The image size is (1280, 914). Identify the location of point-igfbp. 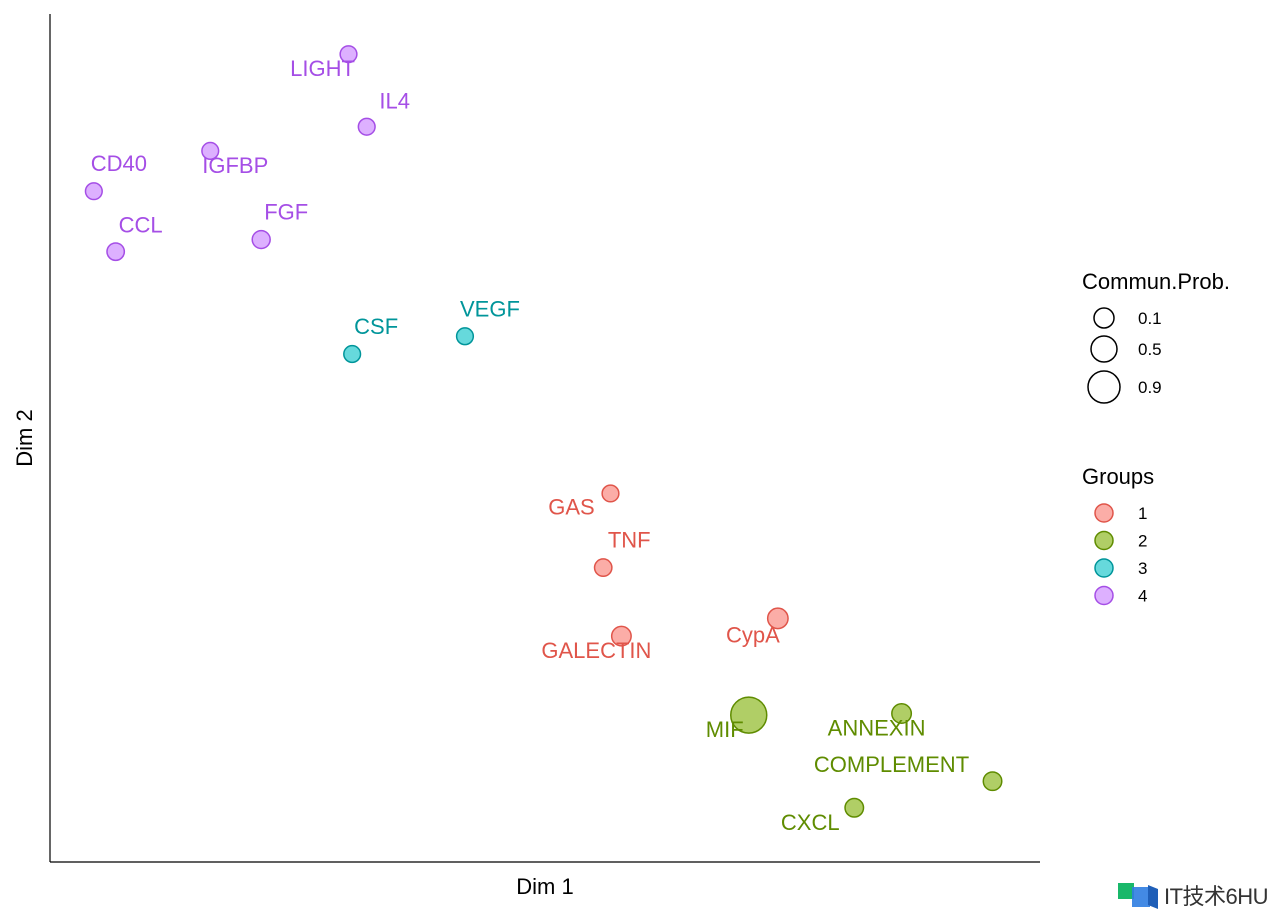
(210, 151).